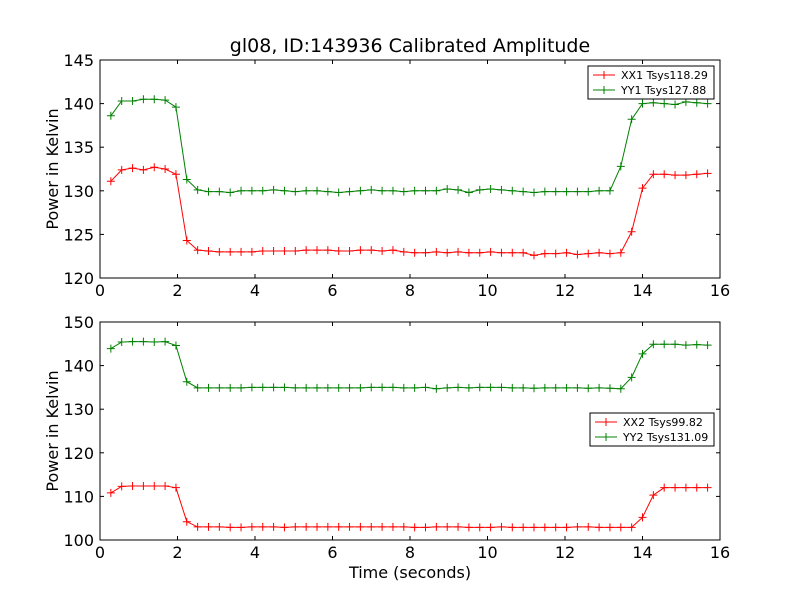  What do you see at coordinates (409, 146) in the screenshot?
I see `series-line-yy1` at bounding box center [409, 146].